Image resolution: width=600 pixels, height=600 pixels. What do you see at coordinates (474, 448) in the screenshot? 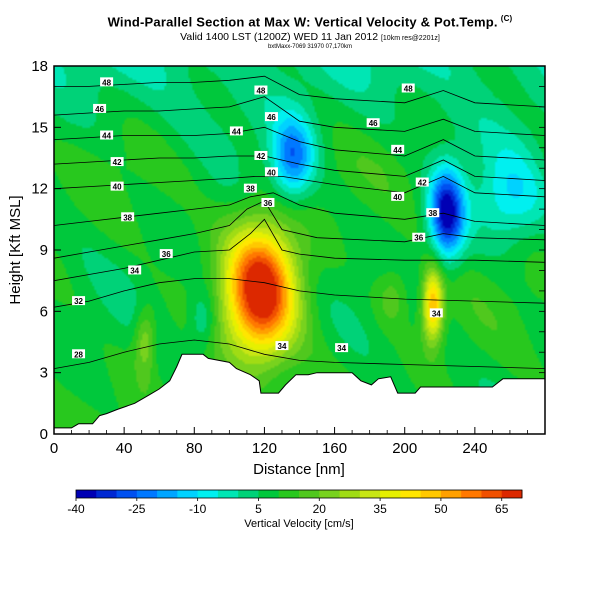
I see `x-tick-label: 240` at bounding box center [474, 448].